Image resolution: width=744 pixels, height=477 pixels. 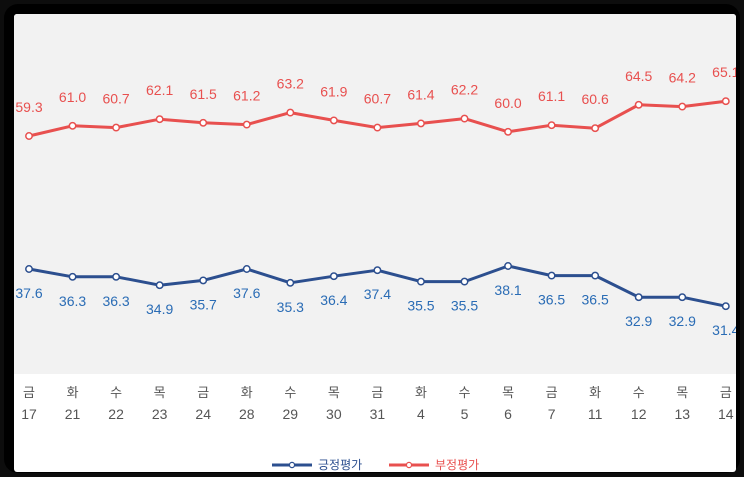 I want to click on data-label: 62.1, so click(x=159, y=90).